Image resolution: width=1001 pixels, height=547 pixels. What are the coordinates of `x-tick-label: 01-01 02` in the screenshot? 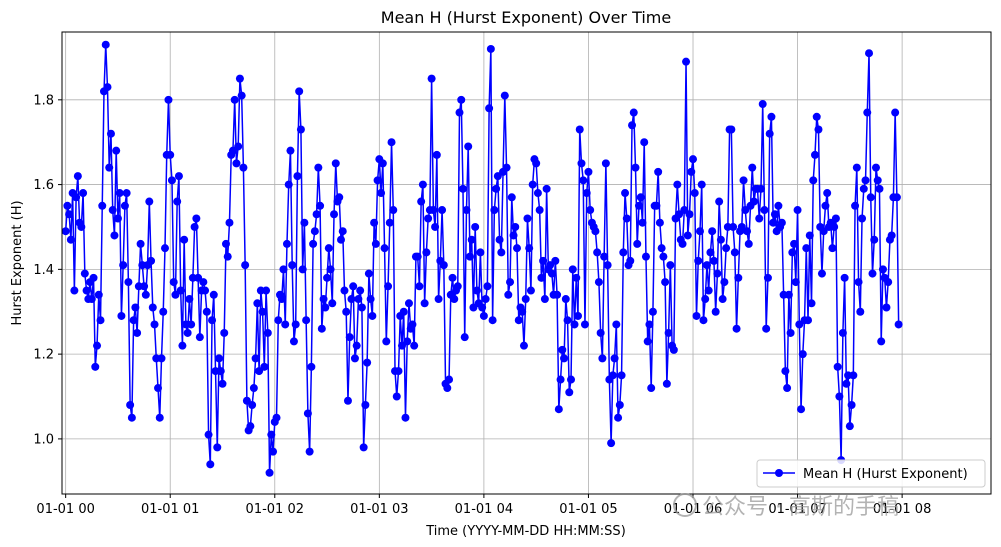 It's located at (275, 509).